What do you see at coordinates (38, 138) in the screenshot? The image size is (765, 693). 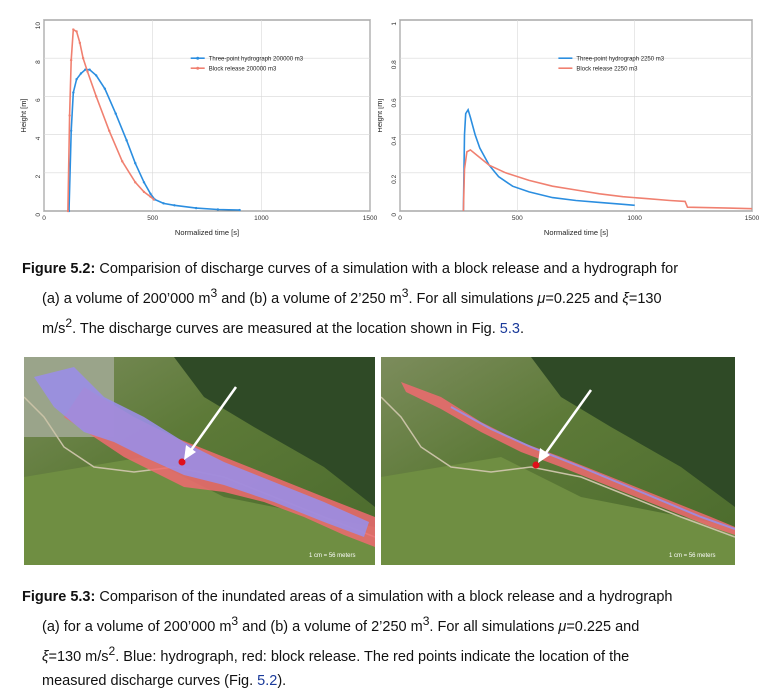 I see `y-tick-label: 4` at bounding box center [38, 138].